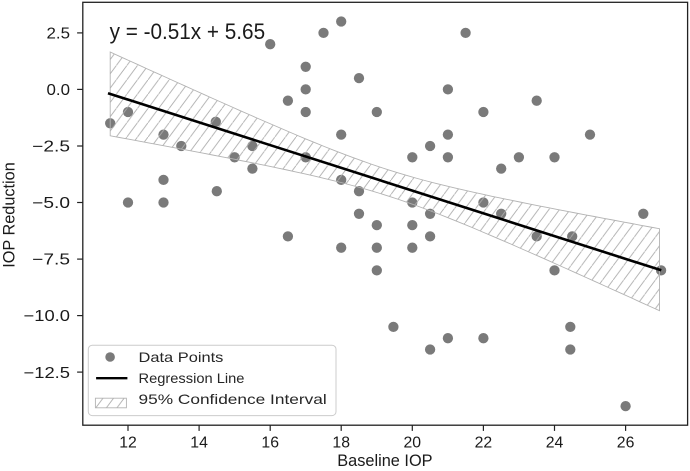  I want to click on svg-text: −7.5, so click(51, 260).